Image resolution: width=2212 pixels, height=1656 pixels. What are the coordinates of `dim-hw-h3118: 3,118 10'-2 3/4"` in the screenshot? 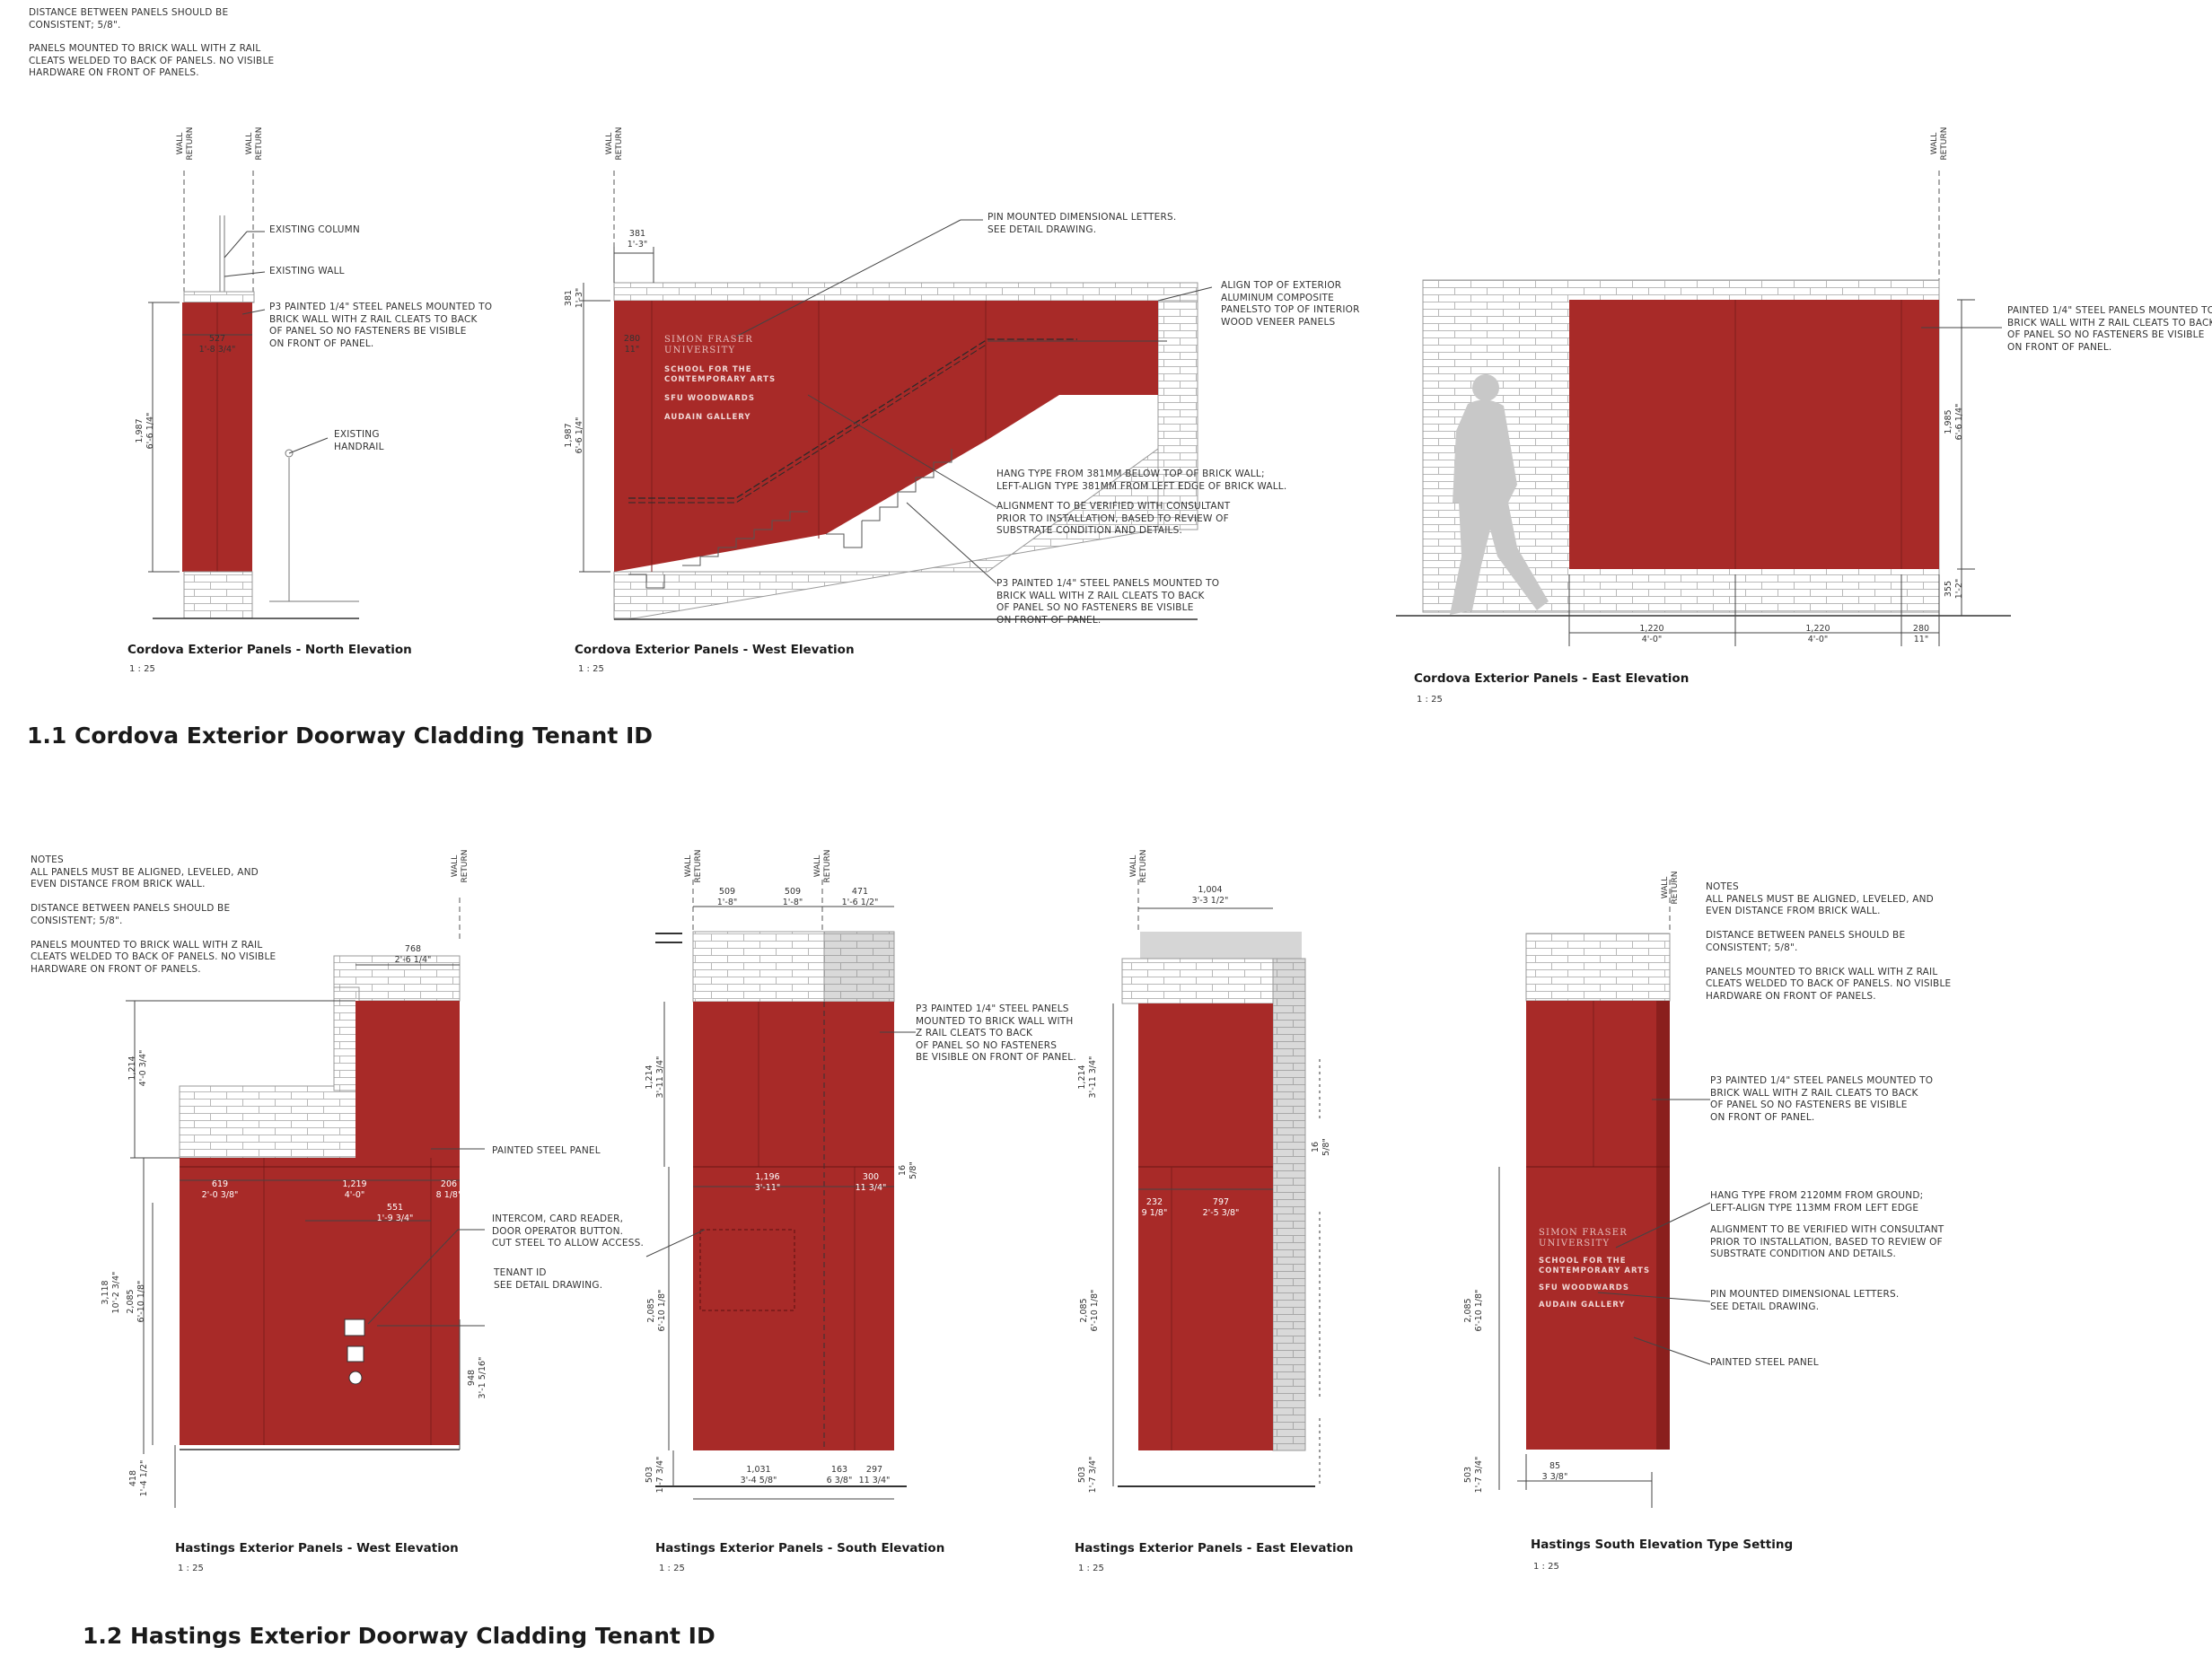 It's located at (111, 1292).